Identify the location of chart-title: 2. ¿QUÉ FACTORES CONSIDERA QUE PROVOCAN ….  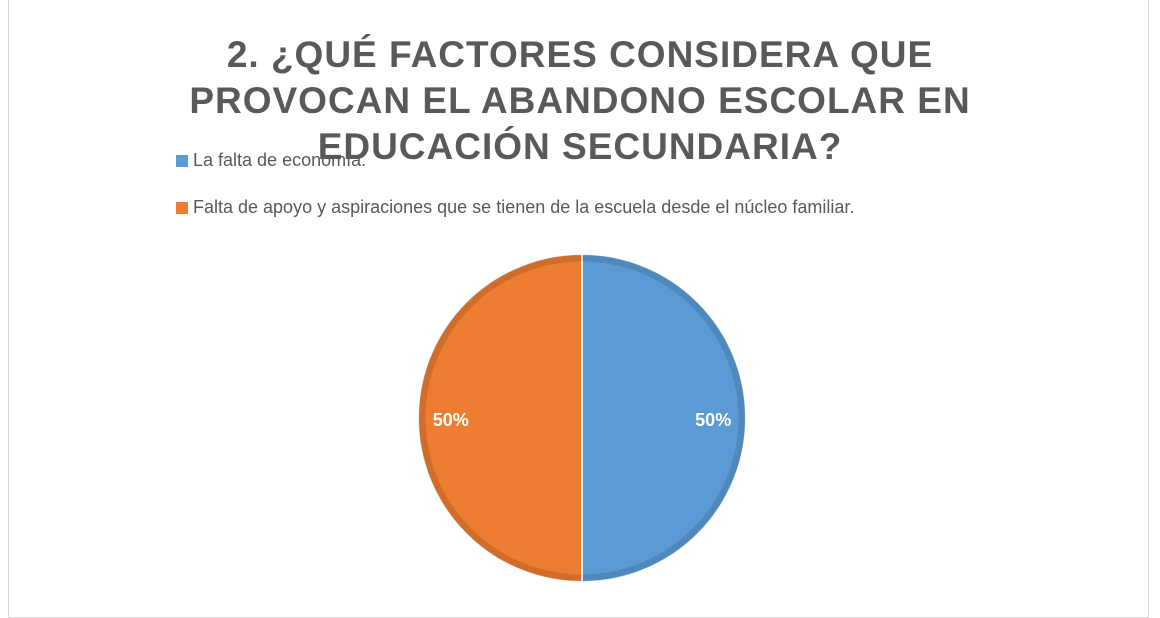
(580, 100).